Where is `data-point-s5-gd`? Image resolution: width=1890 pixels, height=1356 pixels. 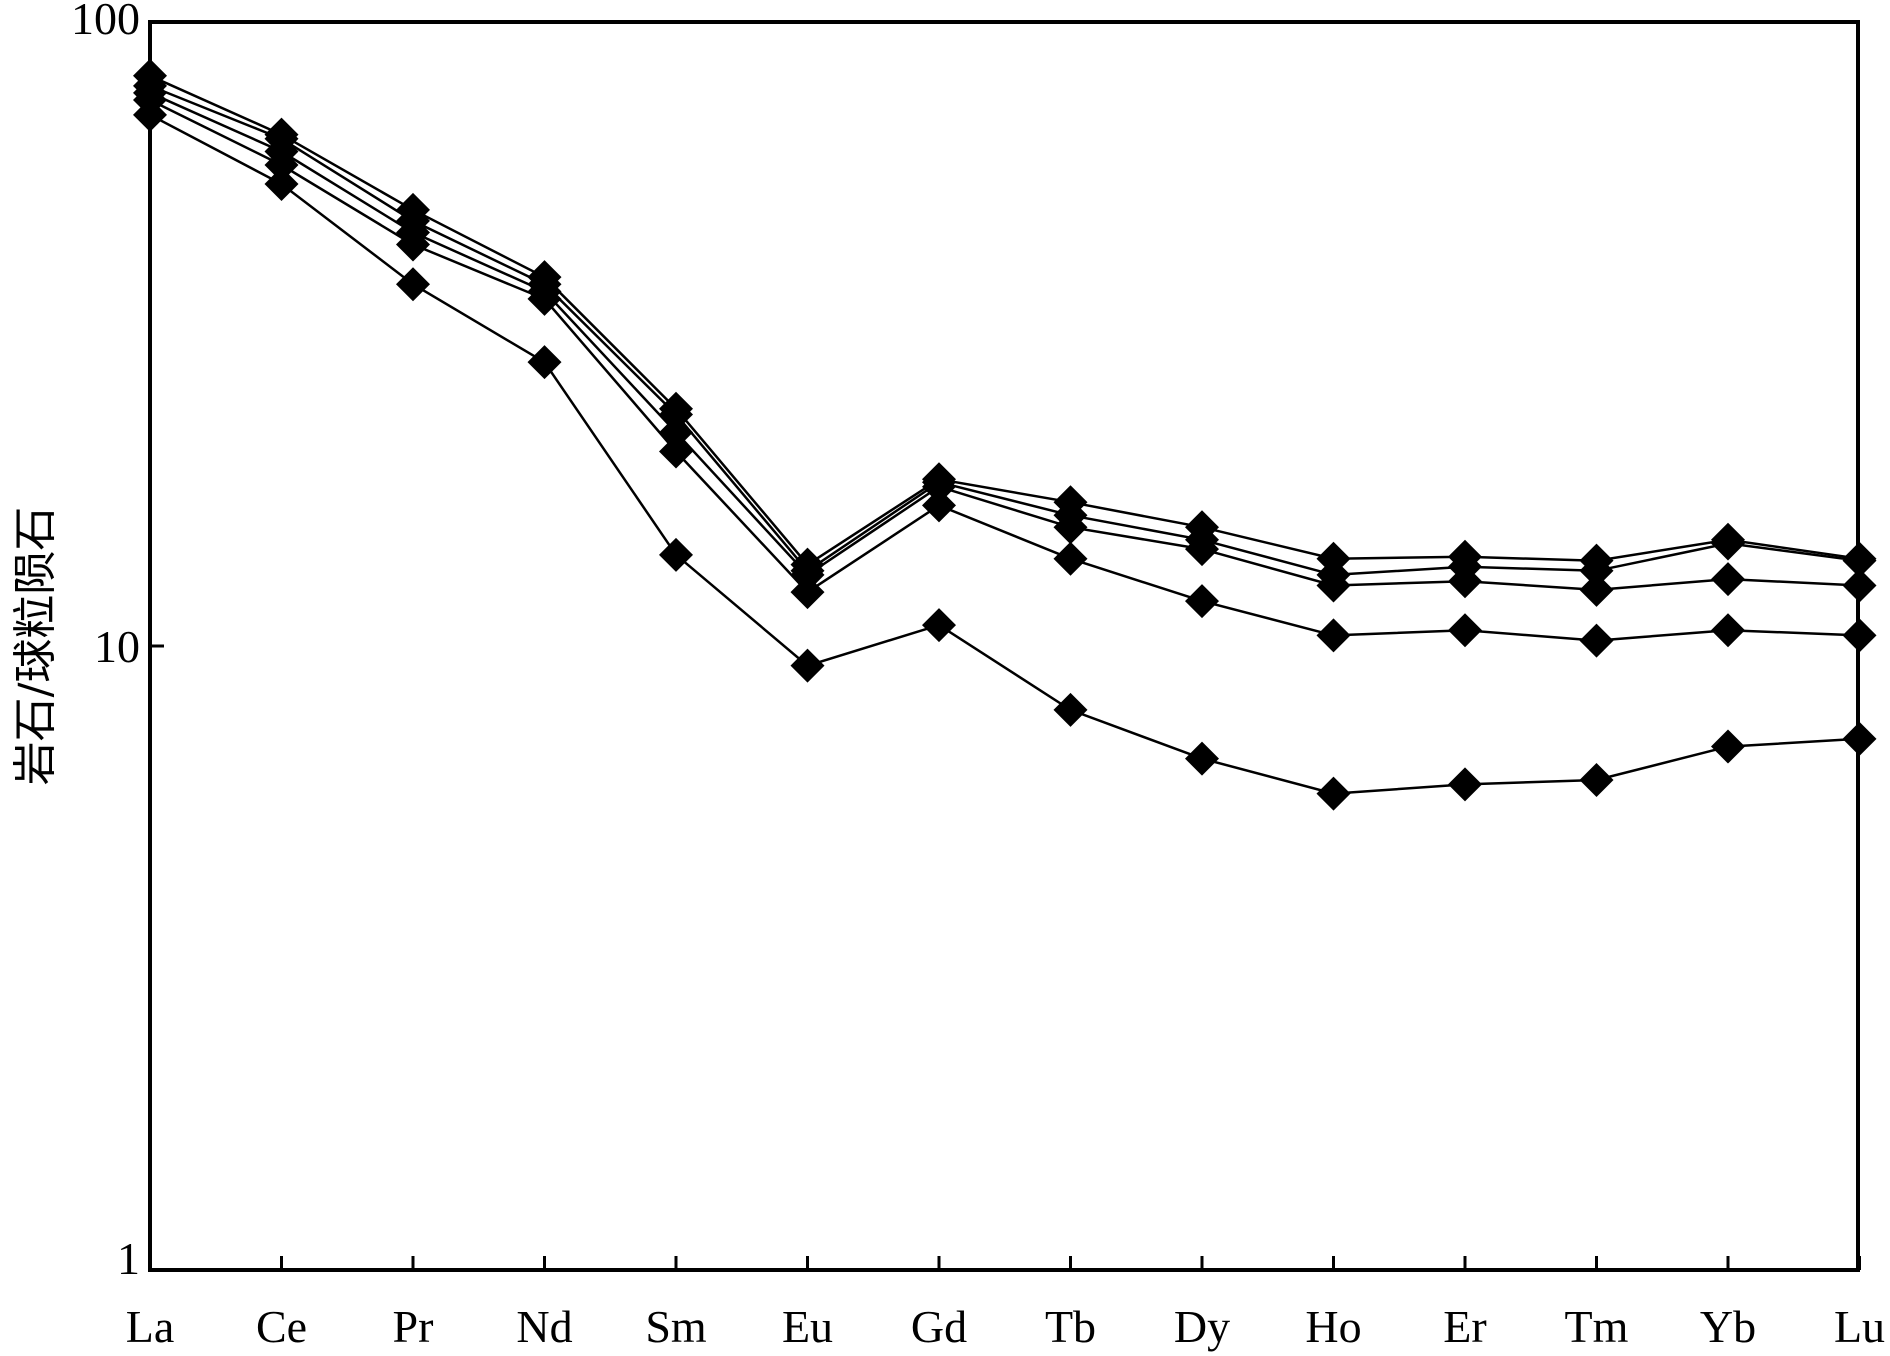
data-point-s5-gd is located at coordinates (939, 625).